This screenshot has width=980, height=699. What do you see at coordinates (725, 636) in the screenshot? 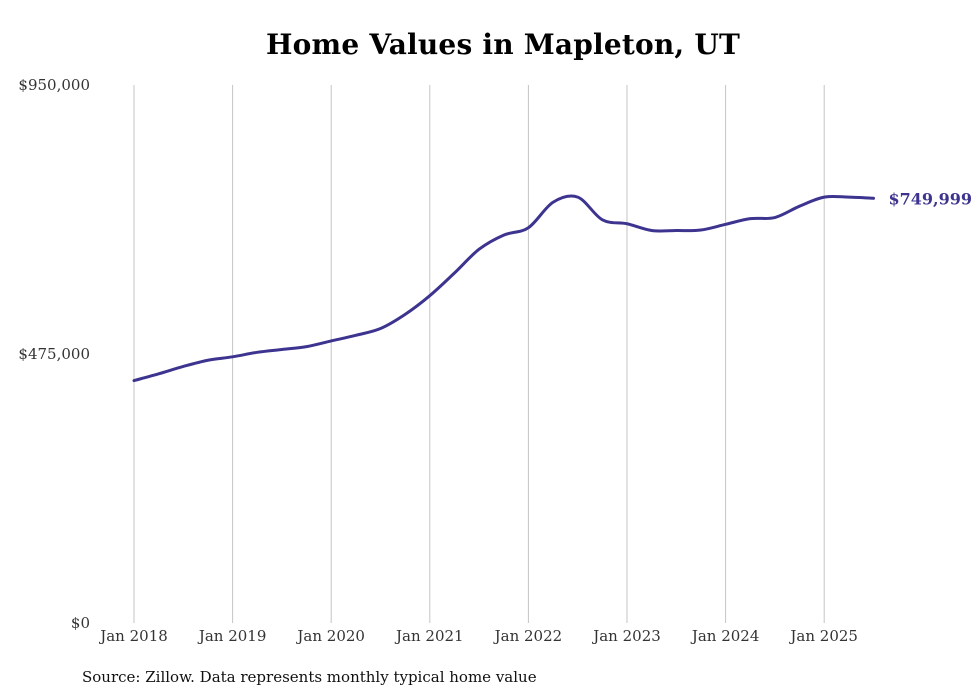
I see `x-tick-label: Jan 2024` at bounding box center [725, 636].